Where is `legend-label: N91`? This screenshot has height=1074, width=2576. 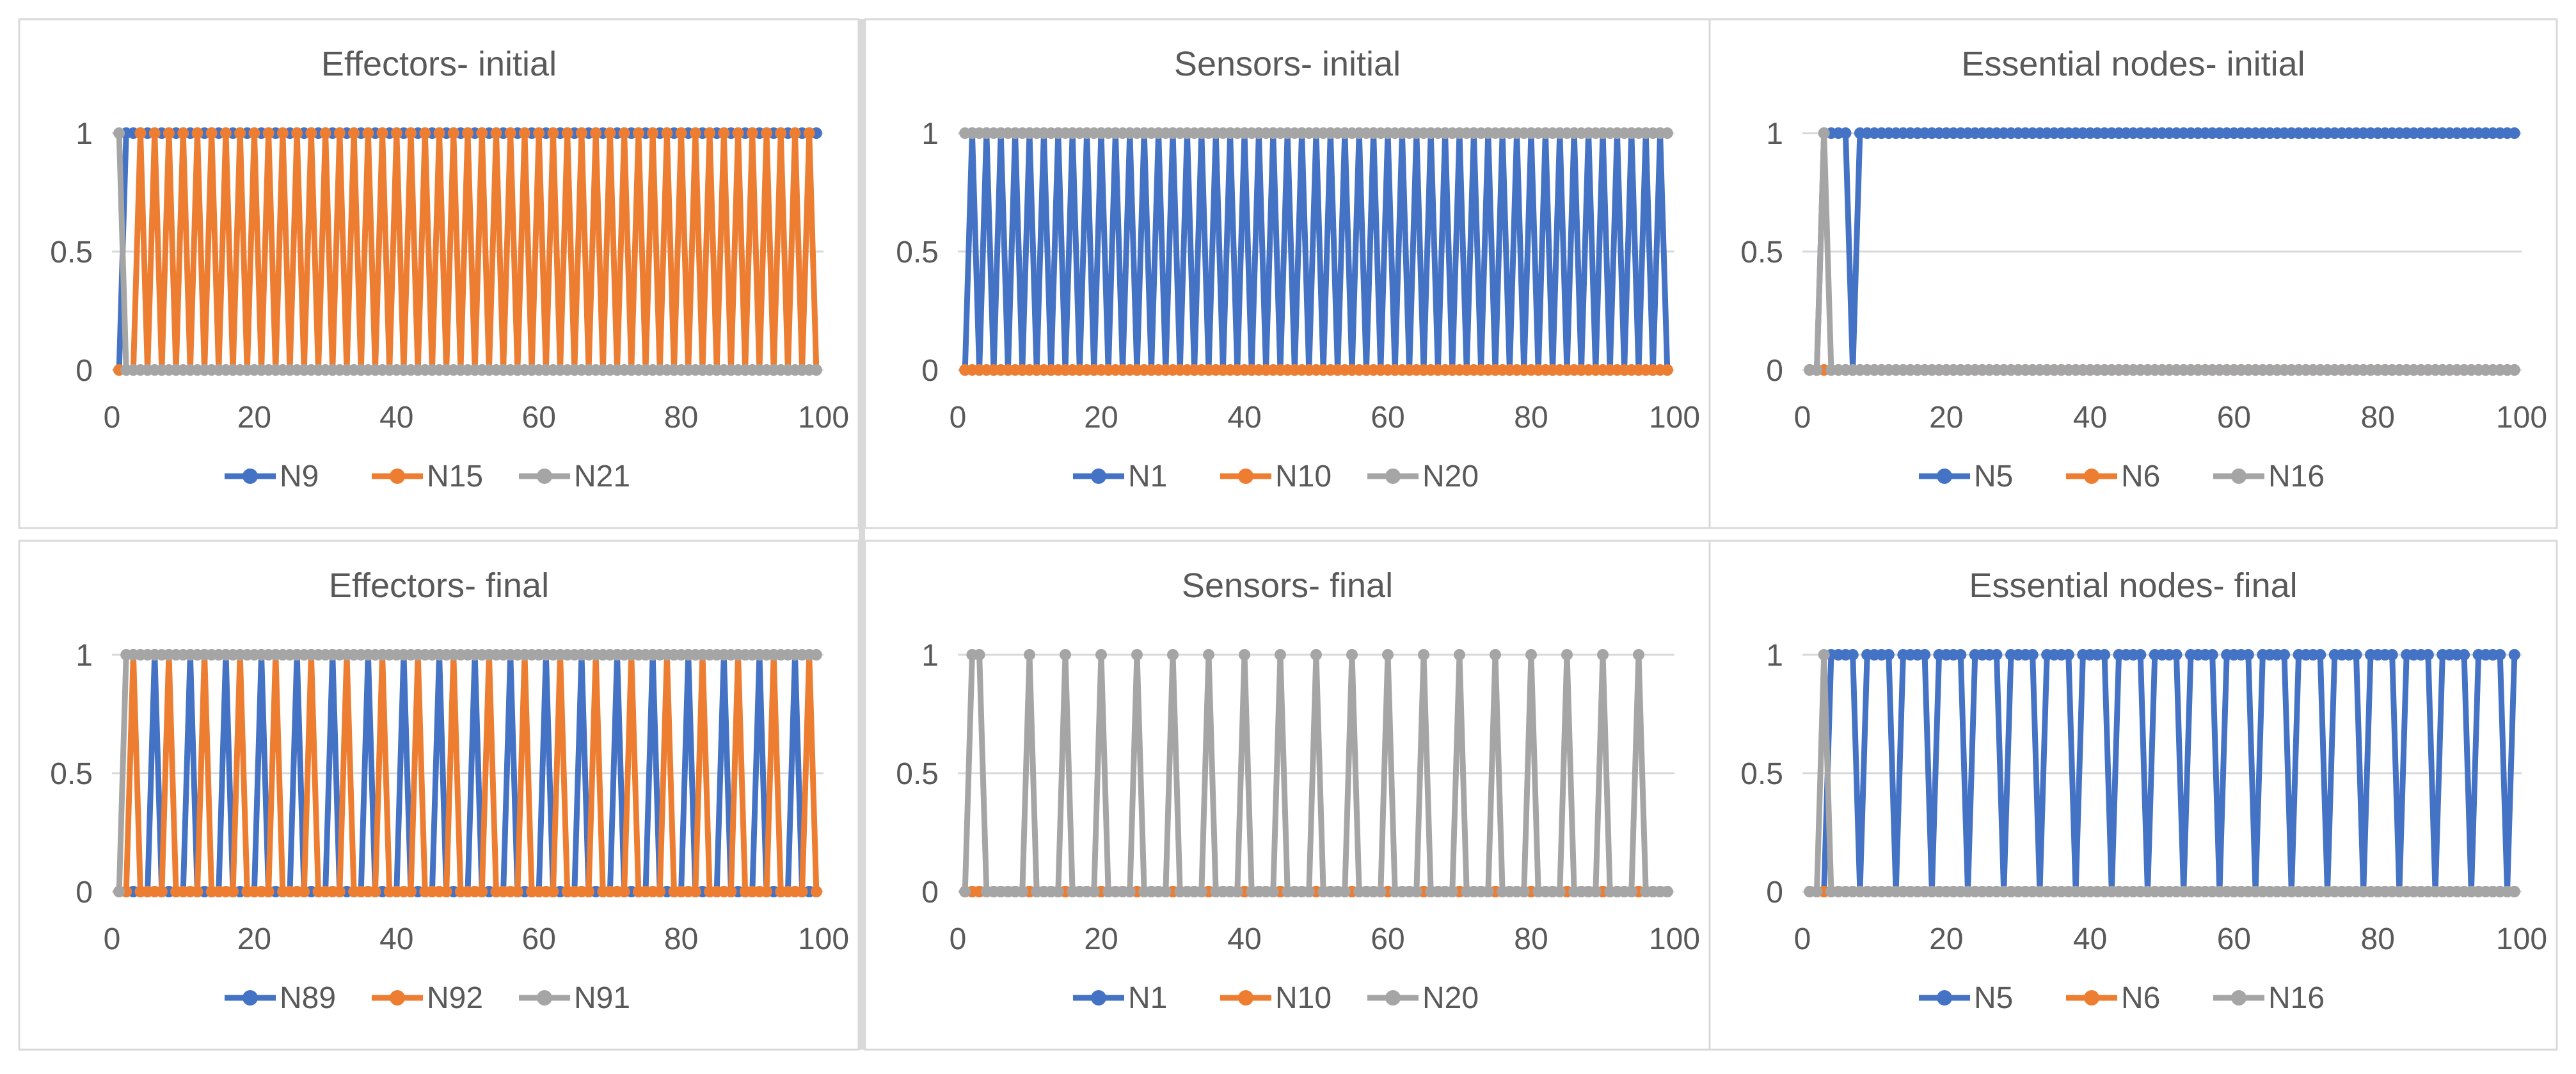
legend-label: N91 is located at coordinates (602, 998).